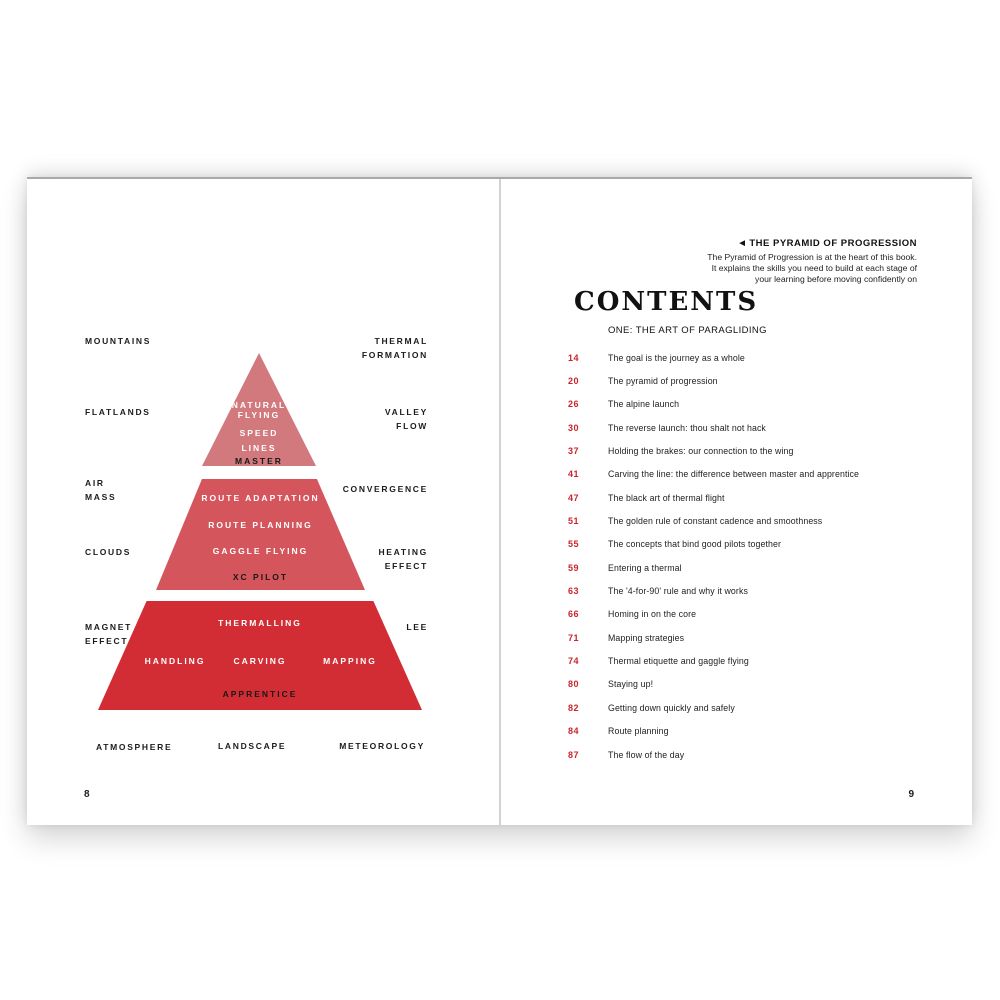 The width and height of the screenshot is (1000, 1000). I want to click on right-page-number: 9, so click(911, 794).